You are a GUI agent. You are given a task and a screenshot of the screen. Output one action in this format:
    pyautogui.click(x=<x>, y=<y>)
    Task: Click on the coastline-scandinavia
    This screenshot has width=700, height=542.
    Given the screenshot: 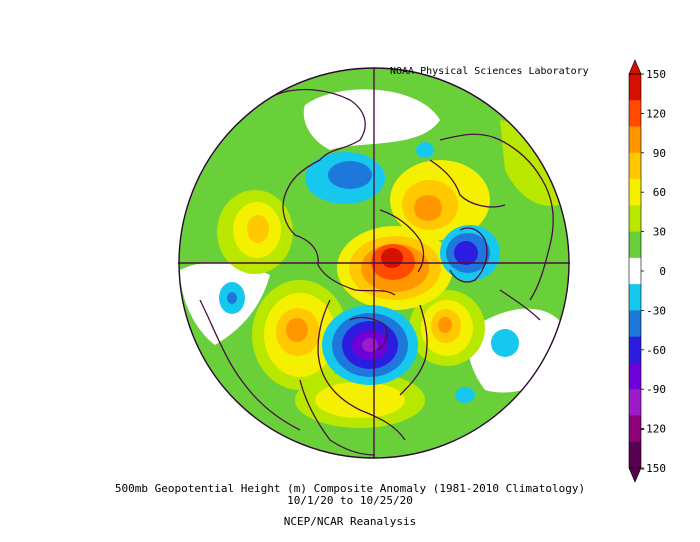 What is the action you would take?
    pyautogui.click(x=468, y=255)
    